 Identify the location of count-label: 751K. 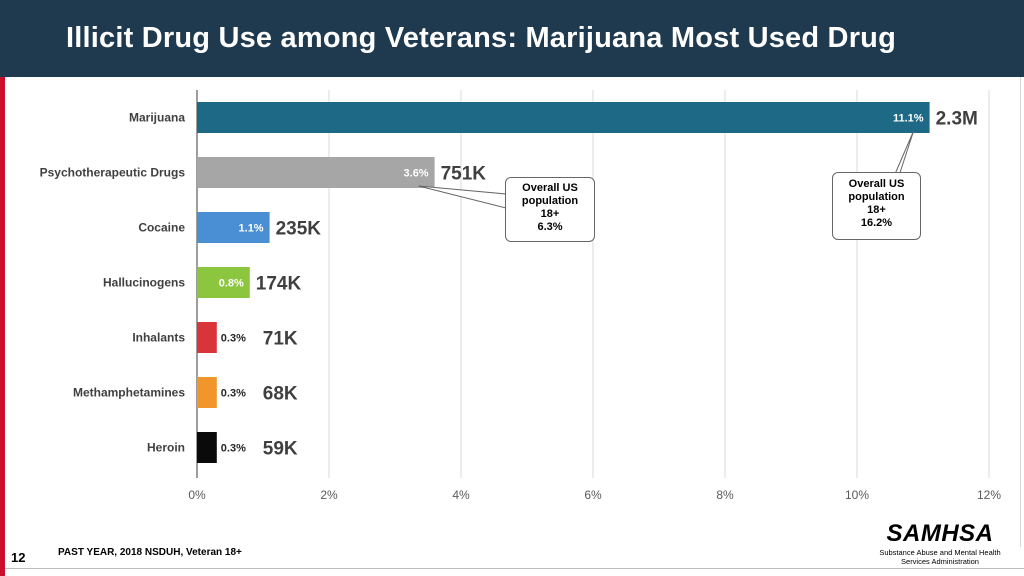
(464, 174).